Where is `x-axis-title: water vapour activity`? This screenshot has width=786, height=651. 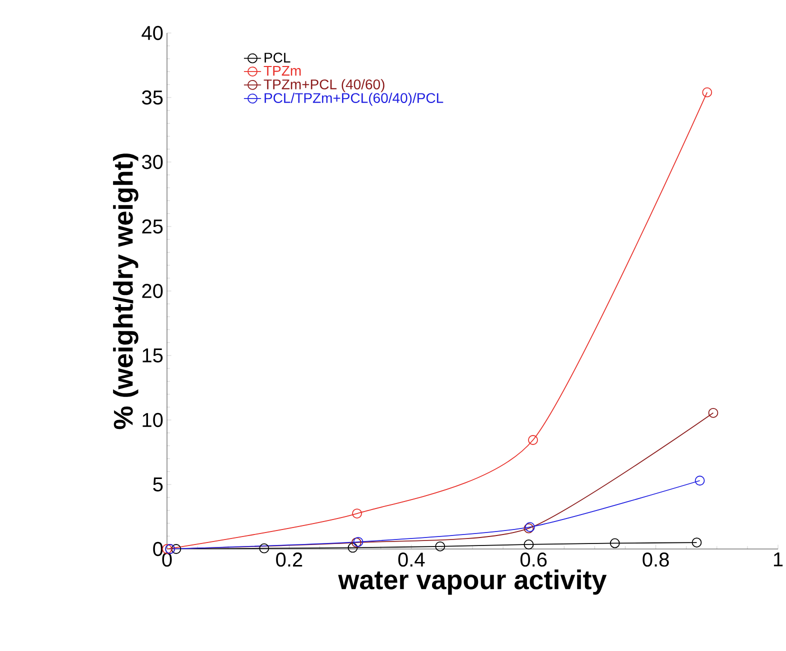 x-axis-title: water vapour activity is located at coordinates (472, 582).